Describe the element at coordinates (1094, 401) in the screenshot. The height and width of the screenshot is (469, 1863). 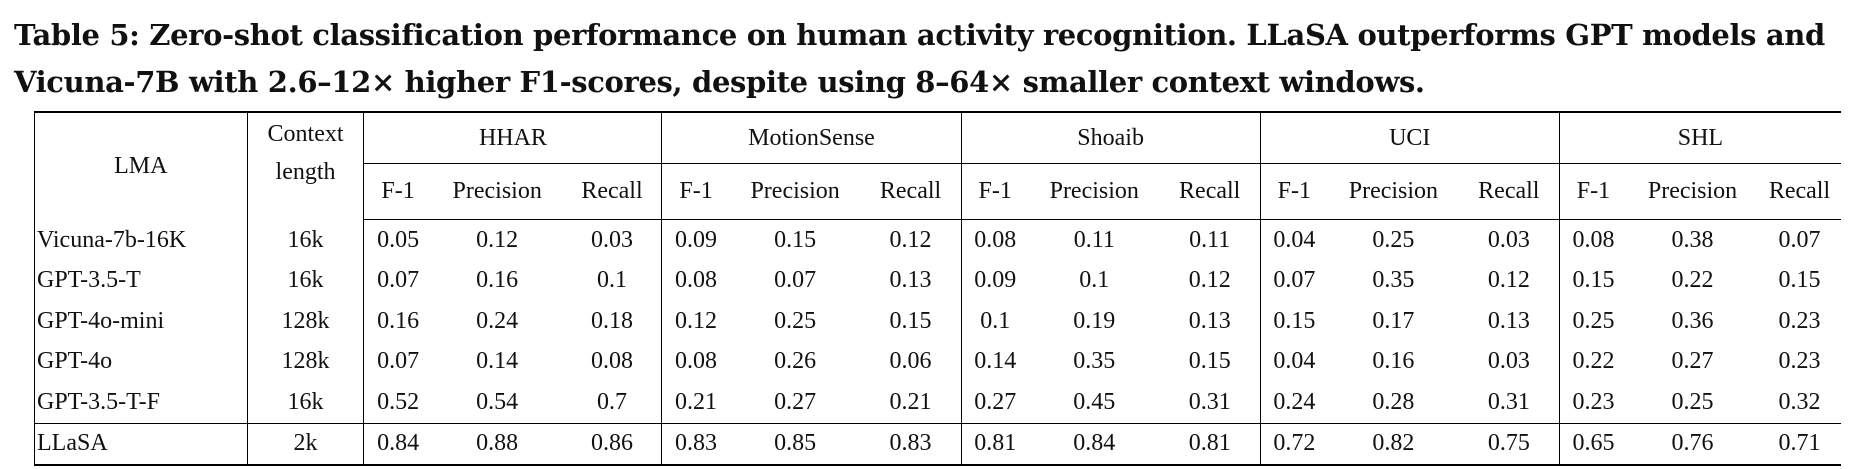
I see `score-cell-shoaib-precision: 0.45` at that location.